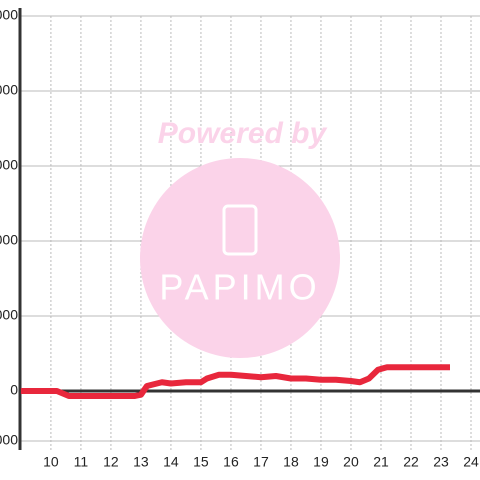 This screenshot has width=480, height=480. What do you see at coordinates (9, 240) in the screenshot?
I see `y-tick-label: 60,000` at bounding box center [9, 240].